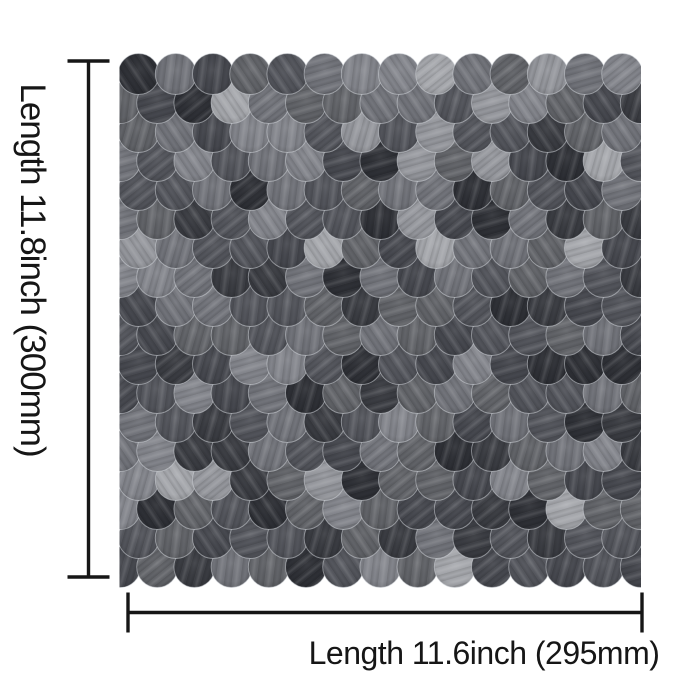 The height and width of the screenshot is (700, 700). I want to click on vertical-dimension-label: Length 11.8inch (300mm), so click(32, 270).